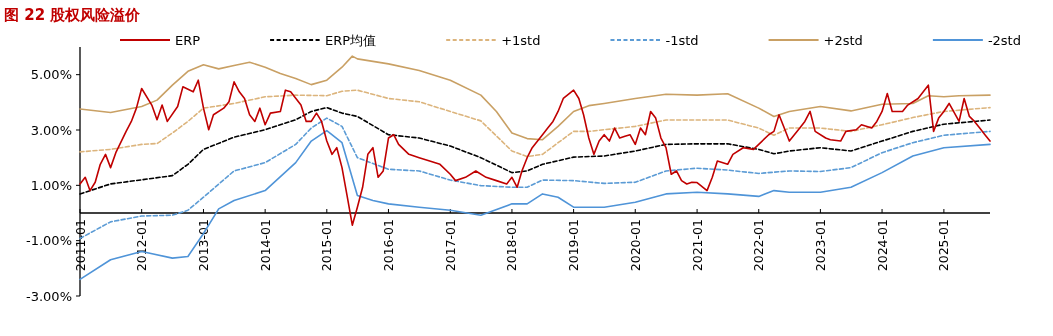  I want to click on legend-label: -2std, so click(1004, 40).